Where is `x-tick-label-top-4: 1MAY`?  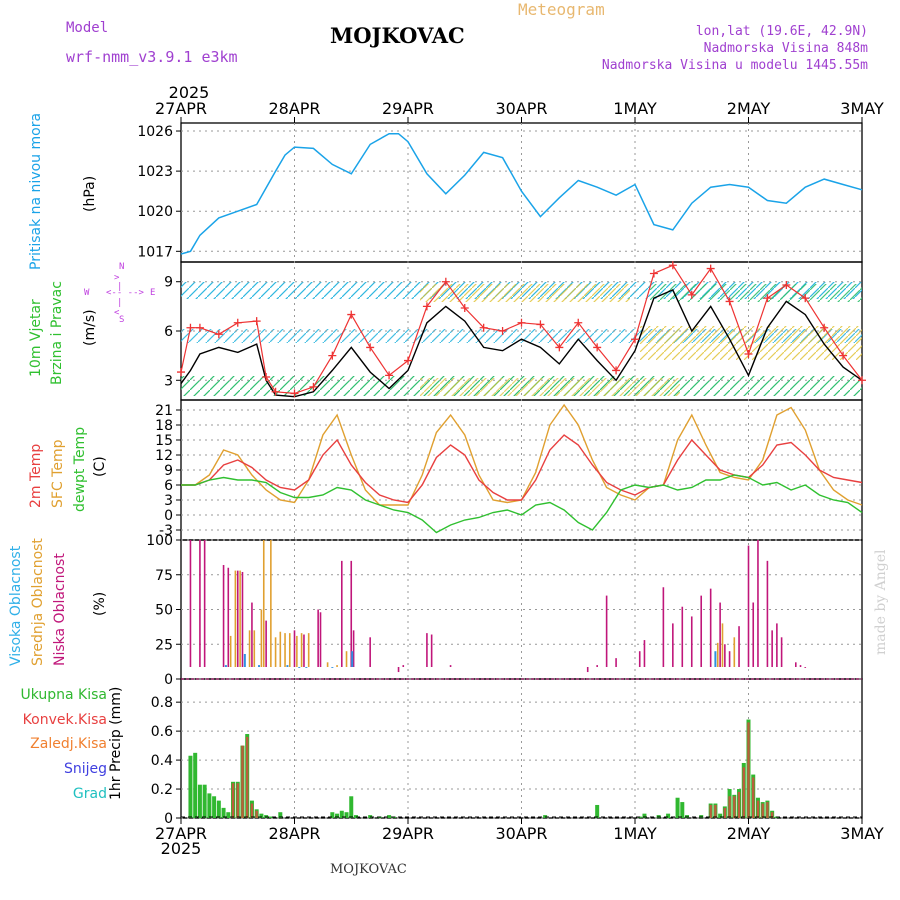
x-tick-label-top-4: 1MAY is located at coordinates (635, 108).